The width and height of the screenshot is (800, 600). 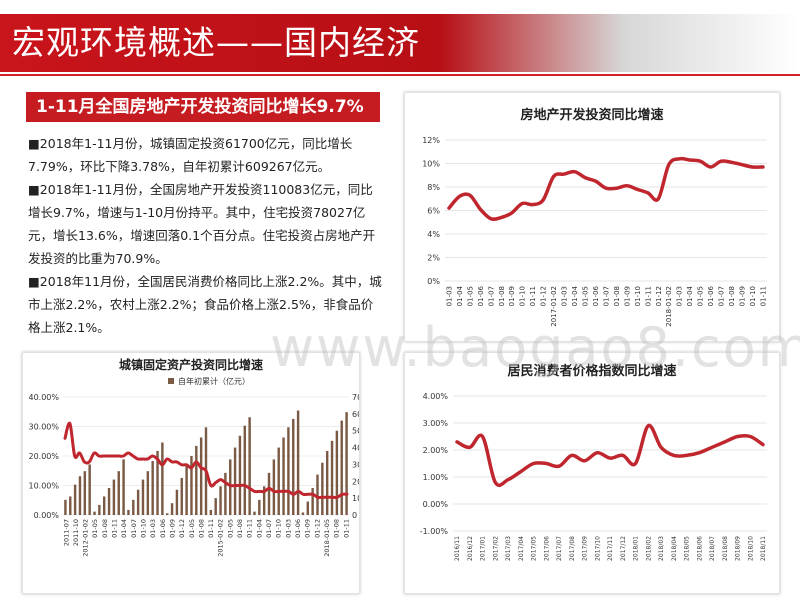 What do you see at coordinates (86, 538) in the screenshot?
I see `x-tick-label: 2012-01-02` at bounding box center [86, 538].